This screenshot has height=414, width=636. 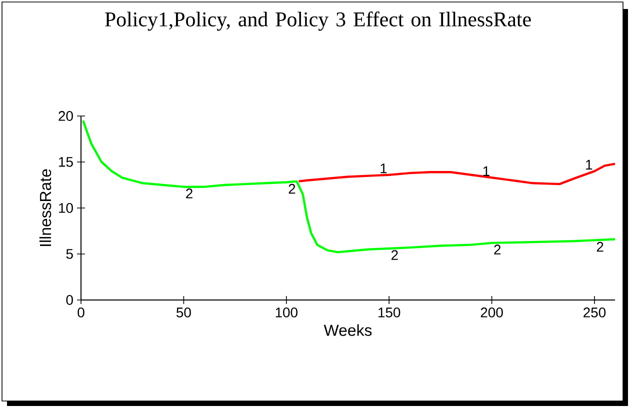 I want to click on chart-title: Policy1,Policy, and Policy 3 Effect on IllnessRate, so click(x=318, y=21).